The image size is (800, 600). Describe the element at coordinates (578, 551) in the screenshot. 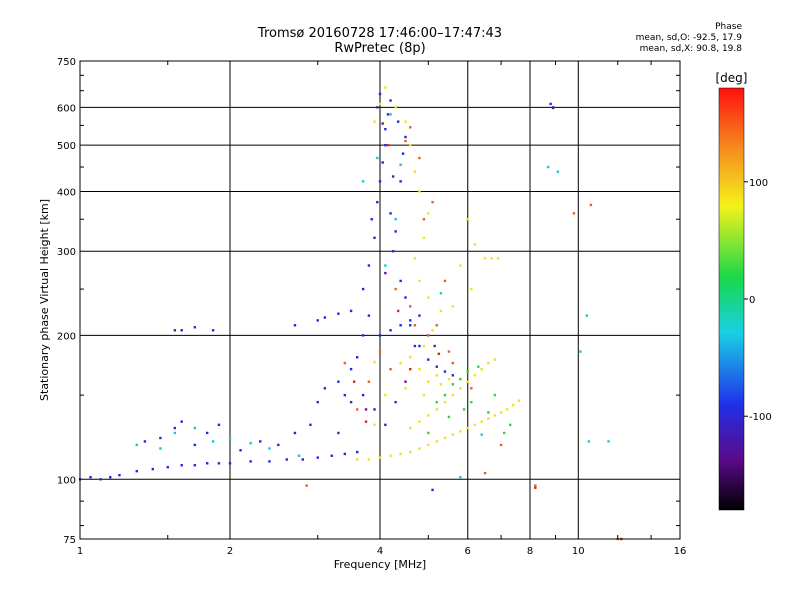

I see `x-tick-label: 10` at that location.